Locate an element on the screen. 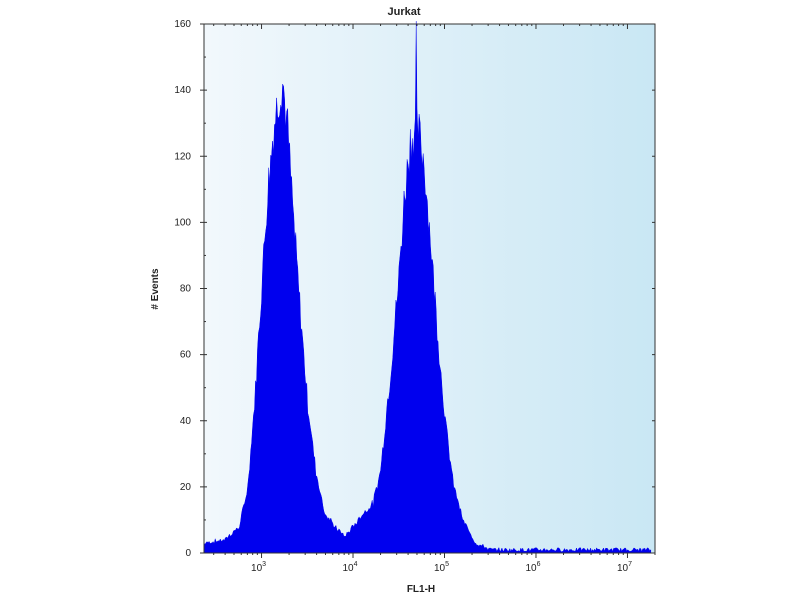 The image size is (800, 600). y-tick-label: 160 is located at coordinates (182, 24).